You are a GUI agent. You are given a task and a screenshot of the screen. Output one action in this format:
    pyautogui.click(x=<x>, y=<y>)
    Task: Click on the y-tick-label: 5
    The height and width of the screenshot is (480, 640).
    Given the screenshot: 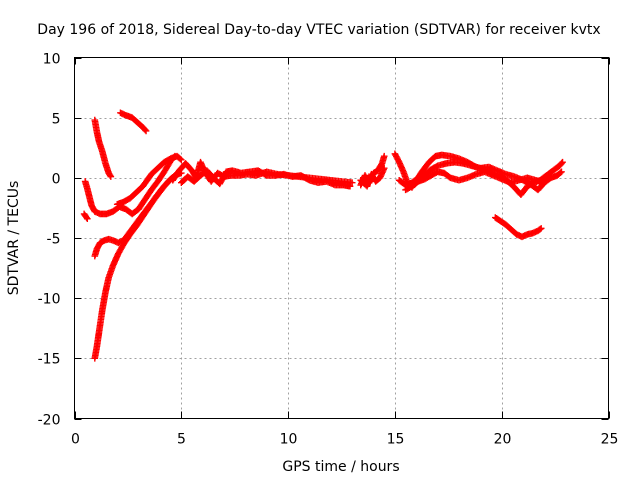 What is the action you would take?
    pyautogui.click(x=56, y=120)
    